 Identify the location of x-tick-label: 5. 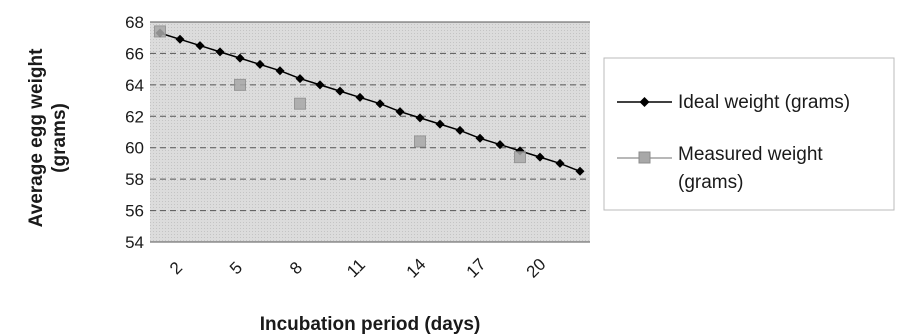
(236, 268).